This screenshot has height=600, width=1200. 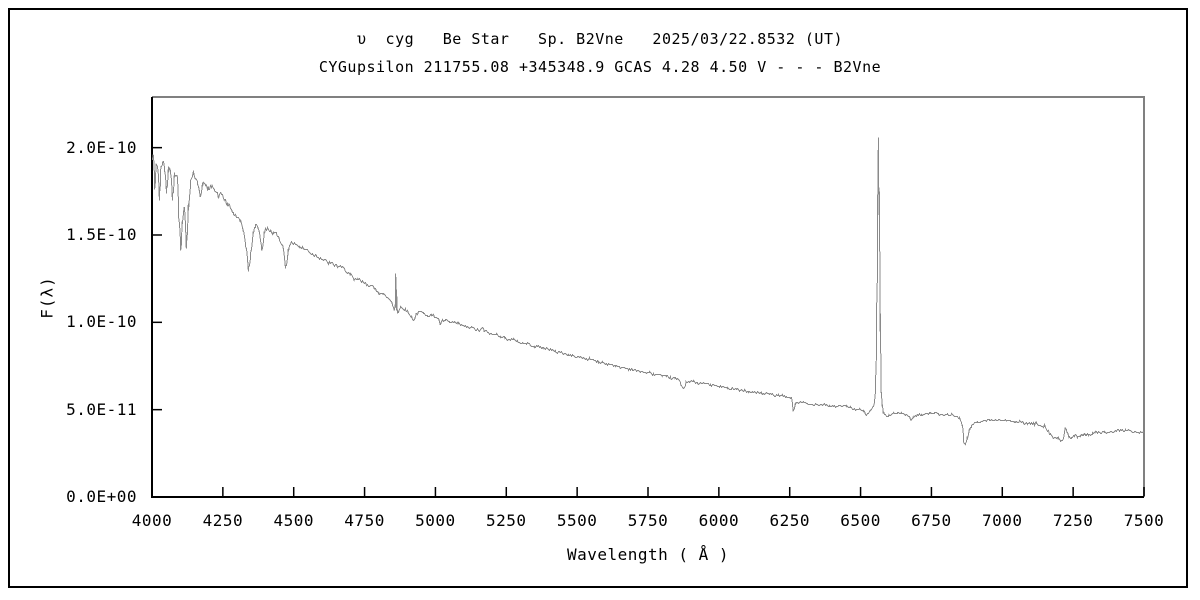 What do you see at coordinates (648, 520) in the screenshot?
I see `x-tick-label: 5750` at bounding box center [648, 520].